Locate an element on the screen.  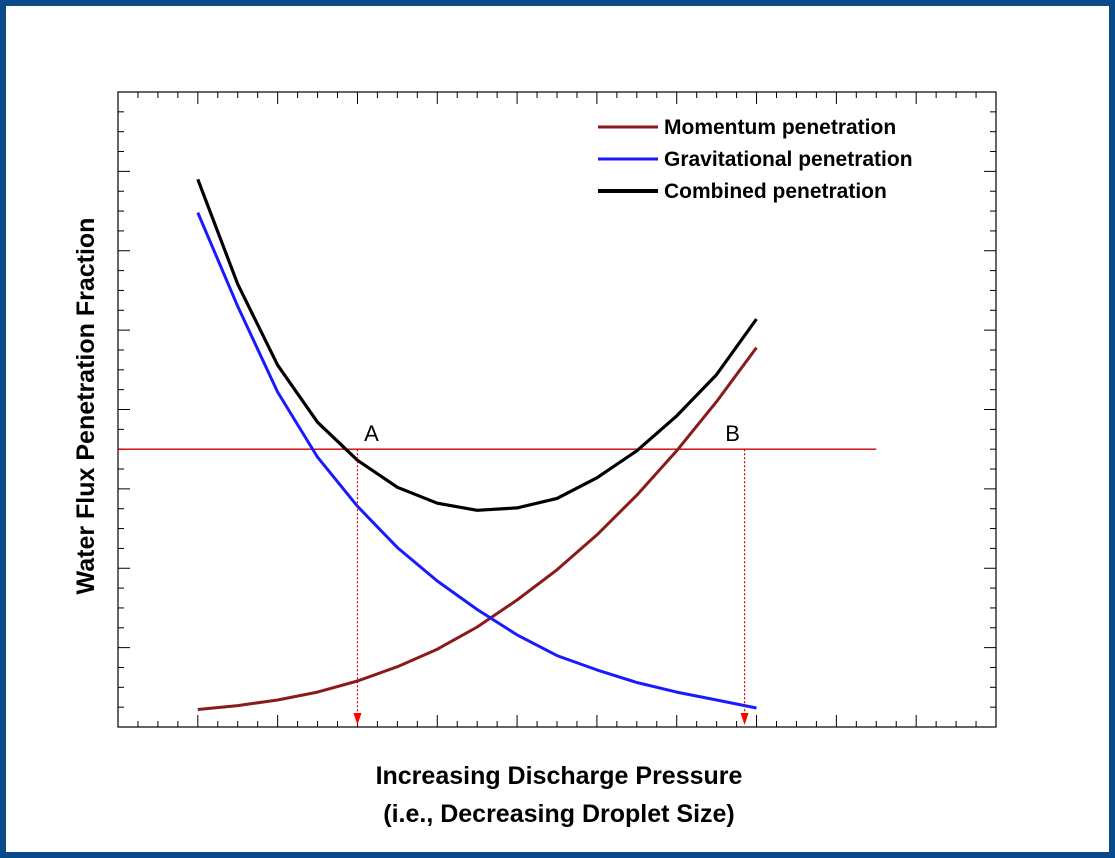
x-axis-label-line2: (i.e., Decreasing Droplet Size) is located at coordinates (559, 814).